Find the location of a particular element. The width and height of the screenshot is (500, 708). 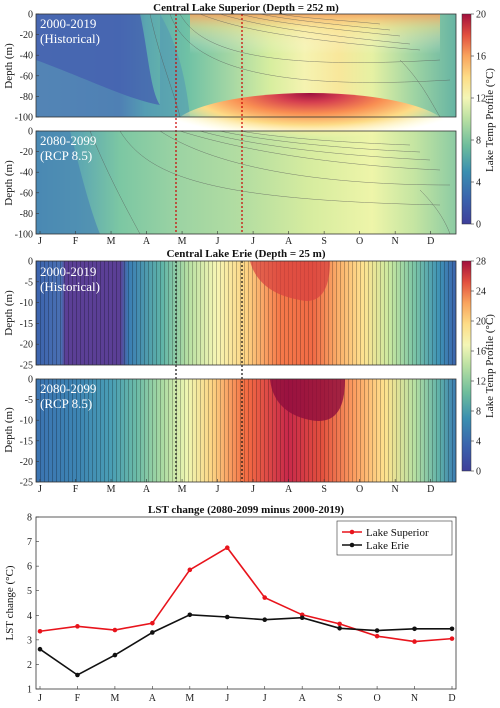

erie-future-ytick-label: -20 is located at coordinates (26, 462).